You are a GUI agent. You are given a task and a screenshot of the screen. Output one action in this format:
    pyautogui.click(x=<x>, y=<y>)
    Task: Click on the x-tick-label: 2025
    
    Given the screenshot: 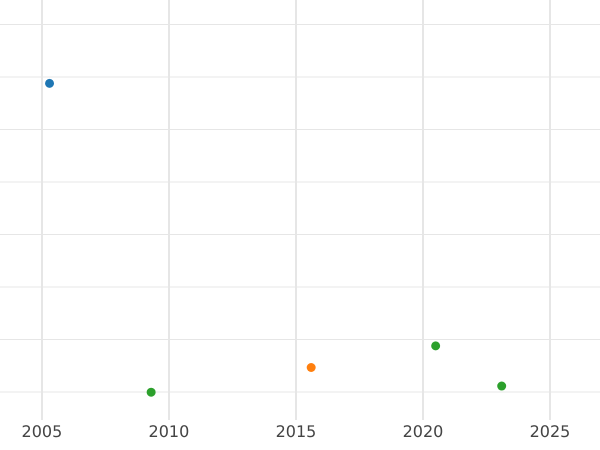 What is the action you would take?
    pyautogui.click(x=550, y=431)
    